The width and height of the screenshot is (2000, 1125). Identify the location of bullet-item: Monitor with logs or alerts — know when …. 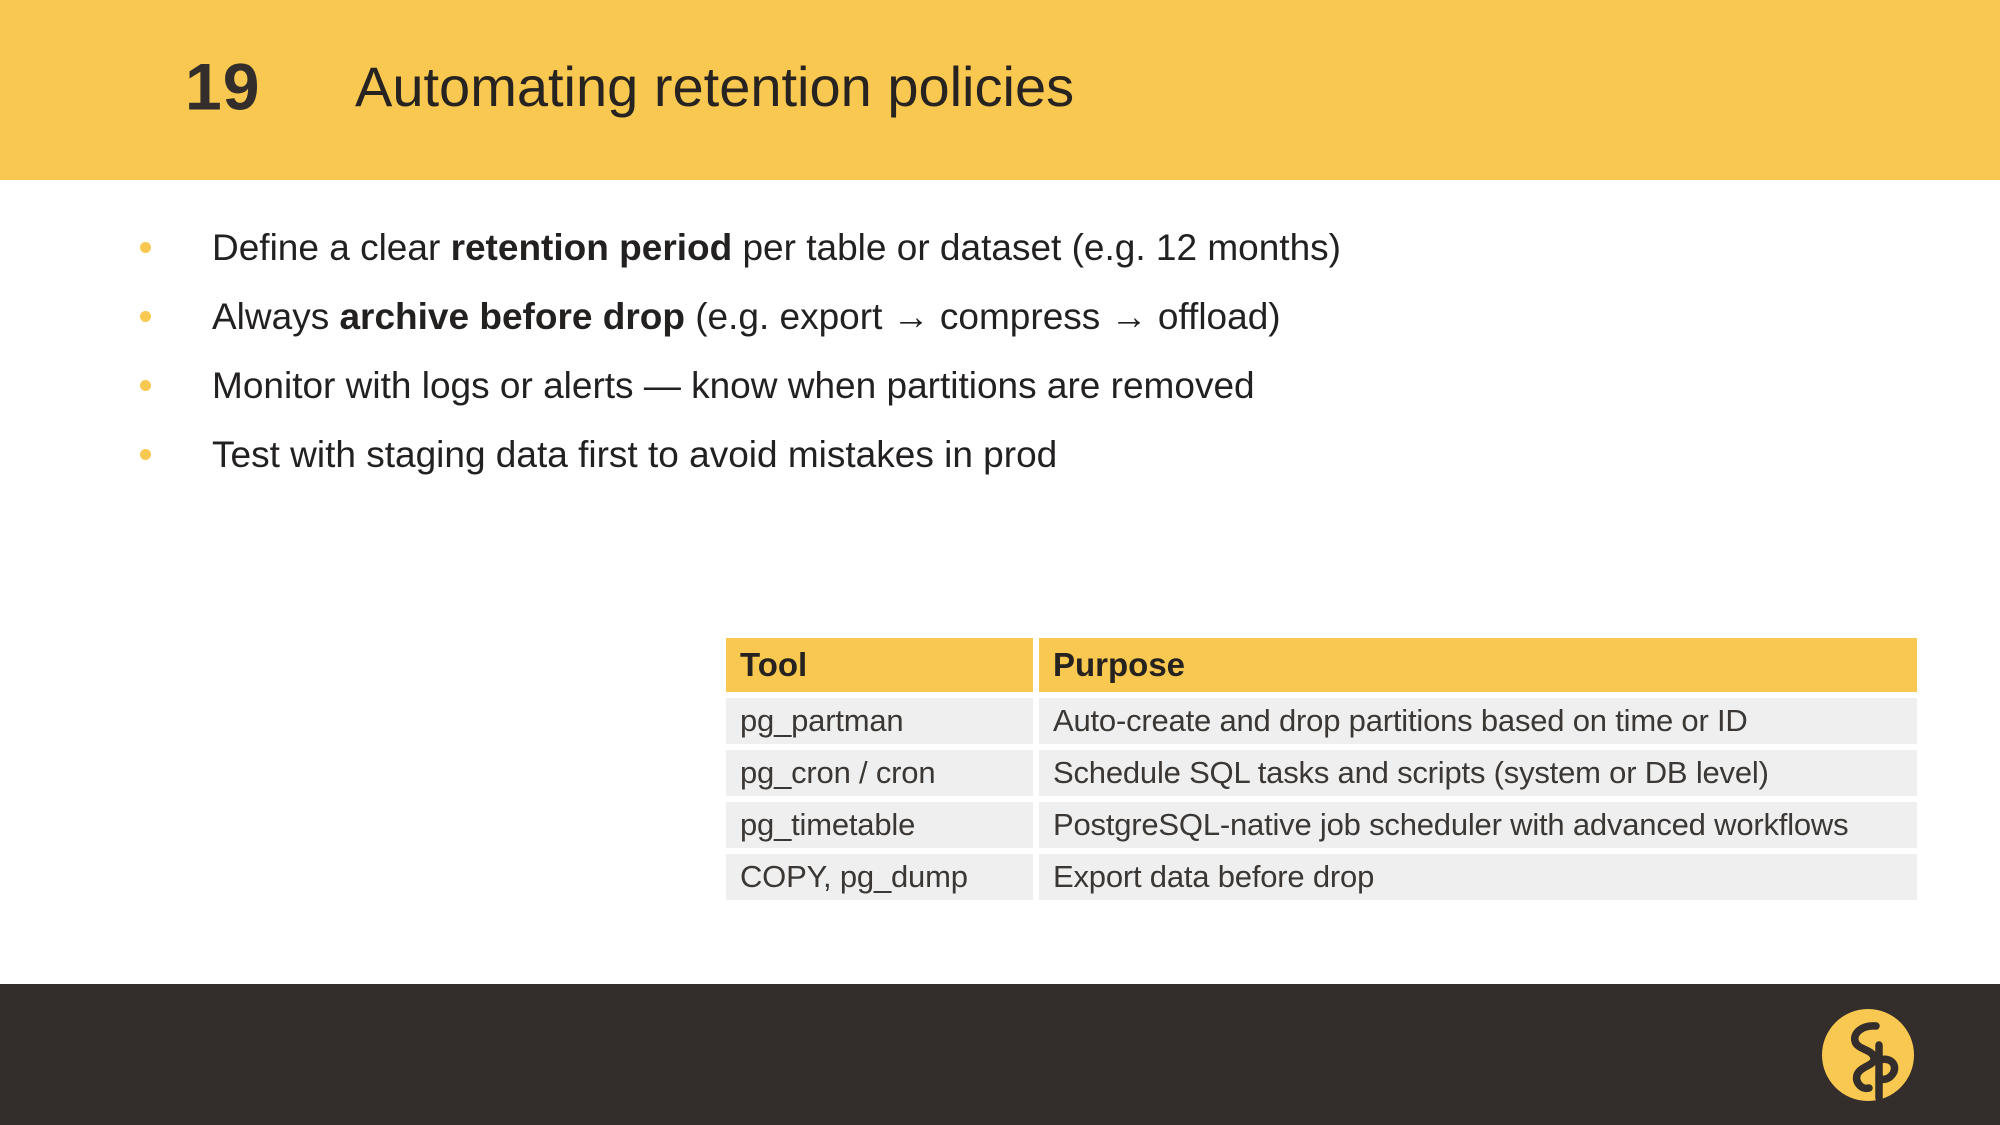
(740, 385).